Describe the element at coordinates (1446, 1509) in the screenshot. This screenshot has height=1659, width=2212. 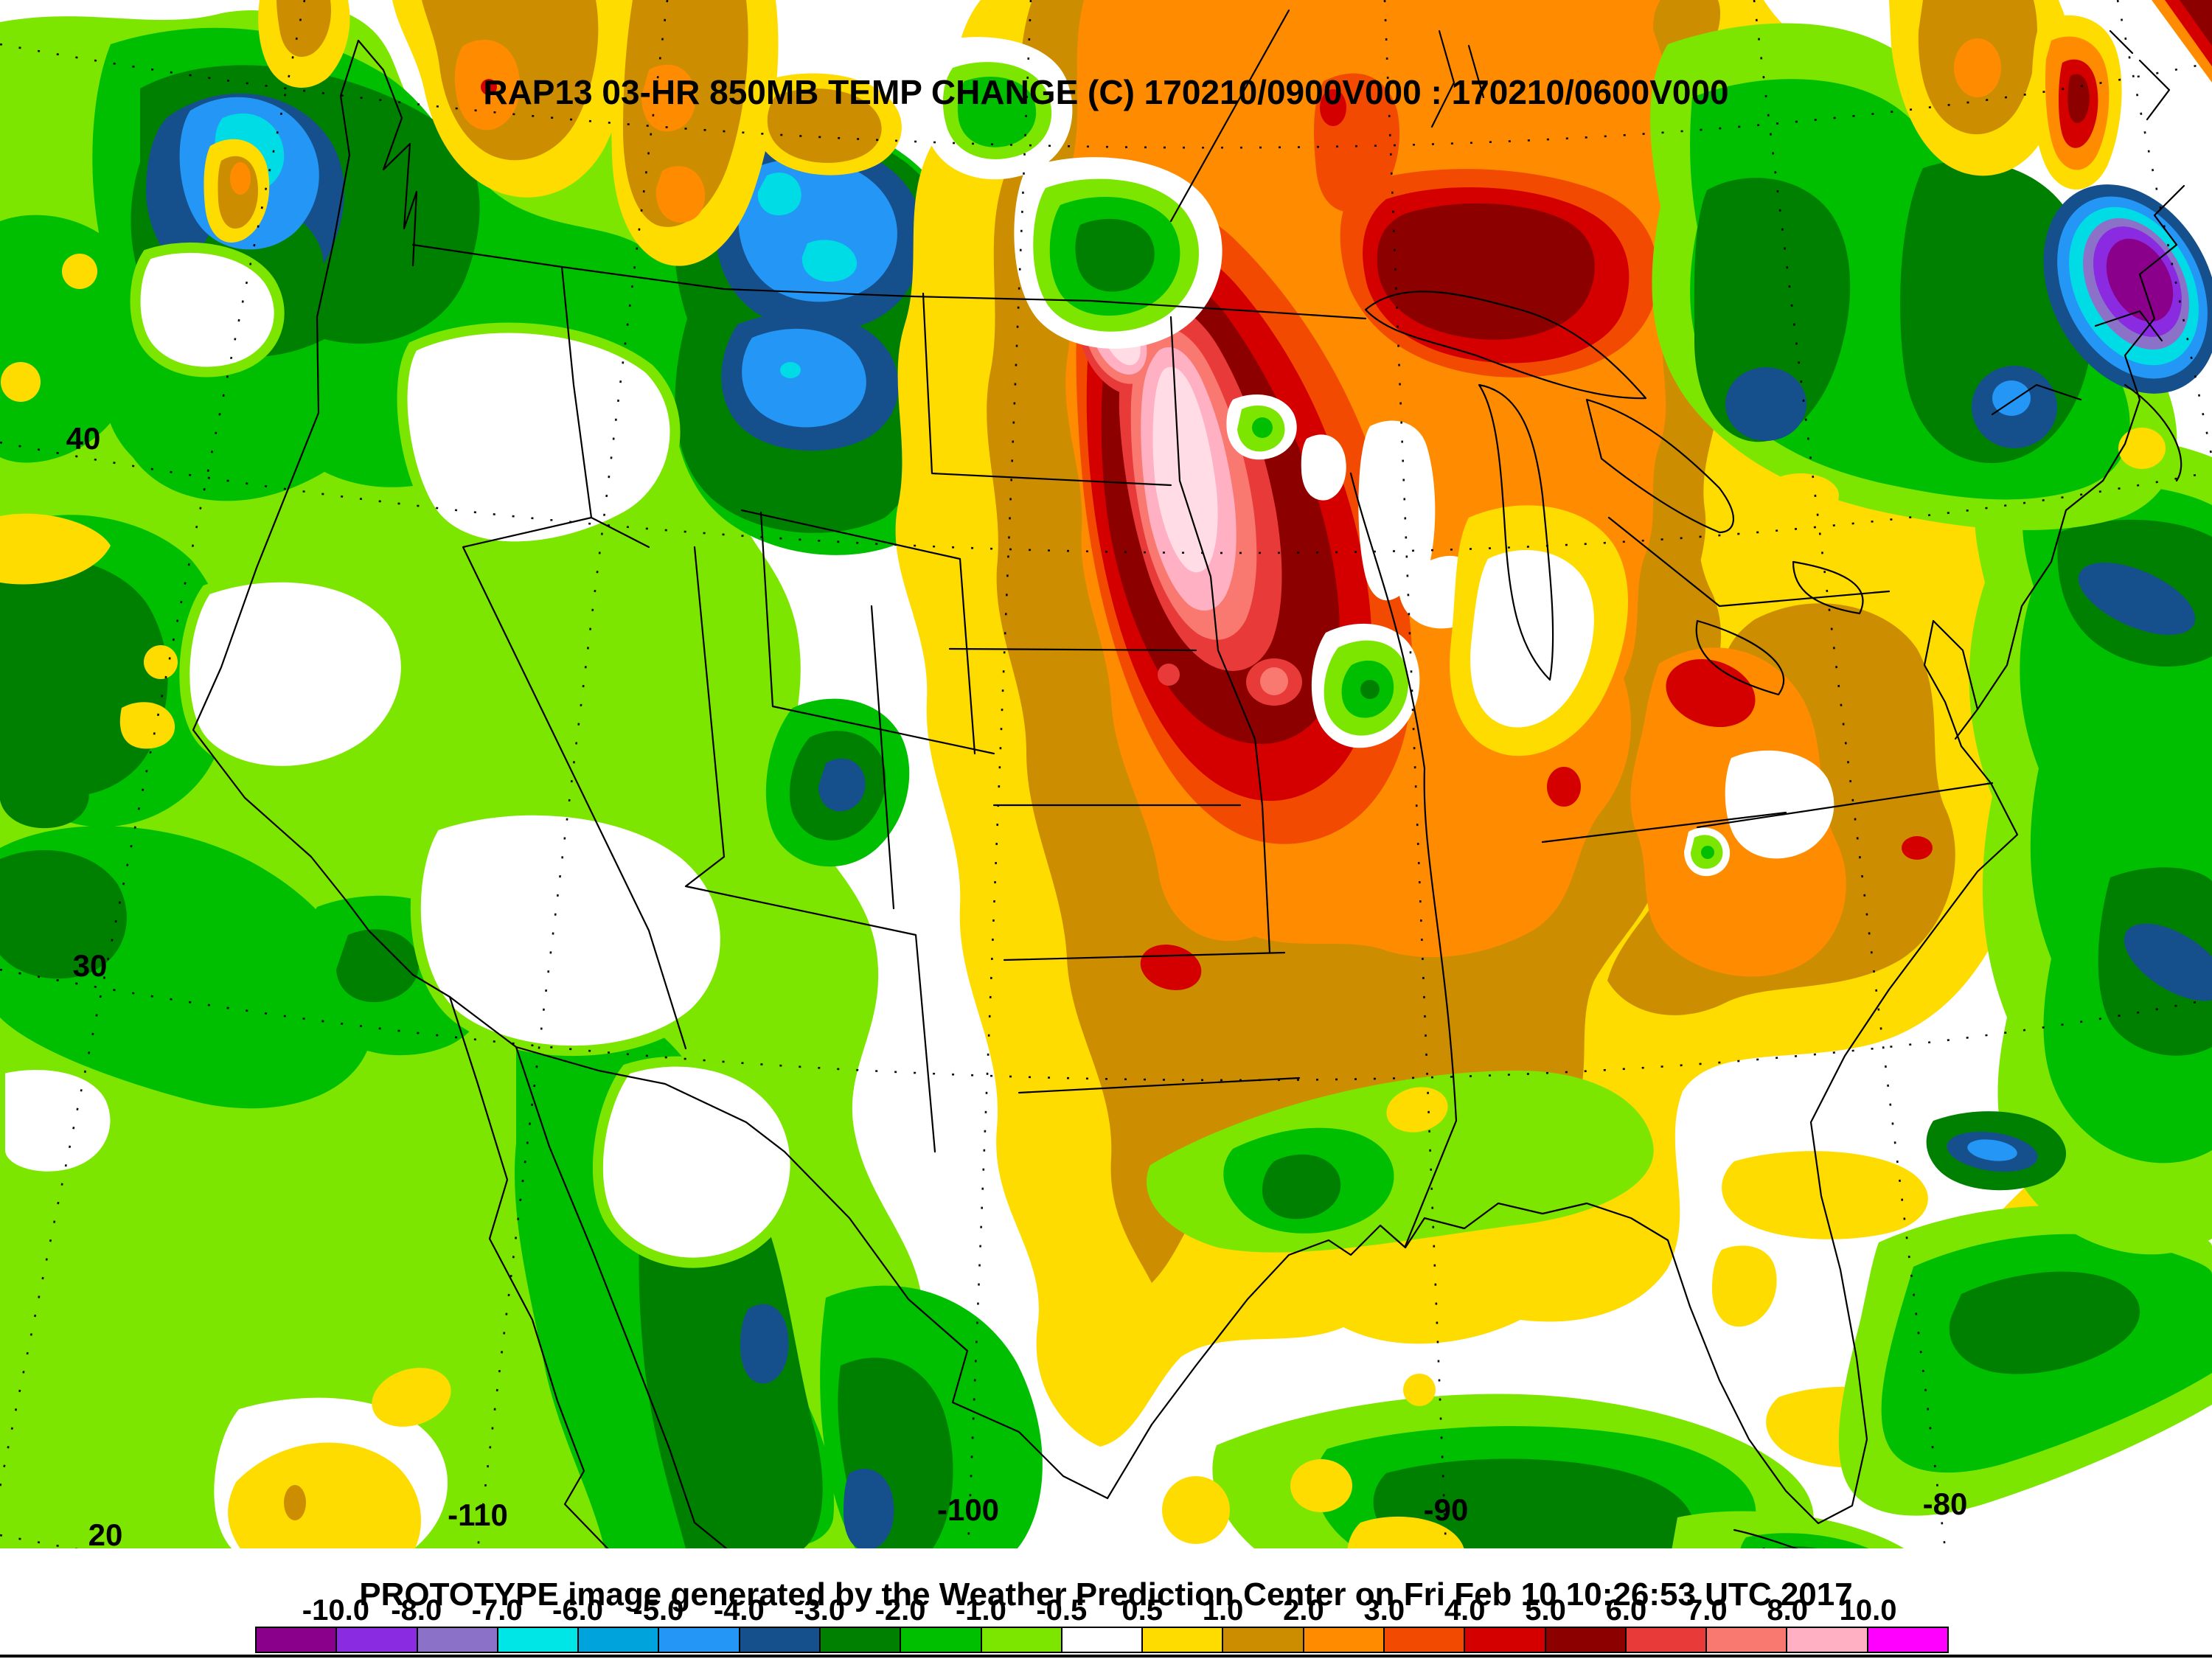
I see `lon-label-90: -90` at that location.